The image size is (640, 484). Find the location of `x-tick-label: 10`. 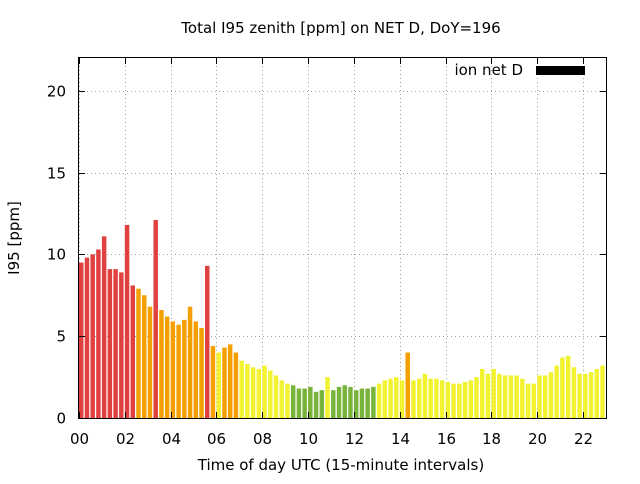

x-tick-label: 10 is located at coordinates (308, 439).